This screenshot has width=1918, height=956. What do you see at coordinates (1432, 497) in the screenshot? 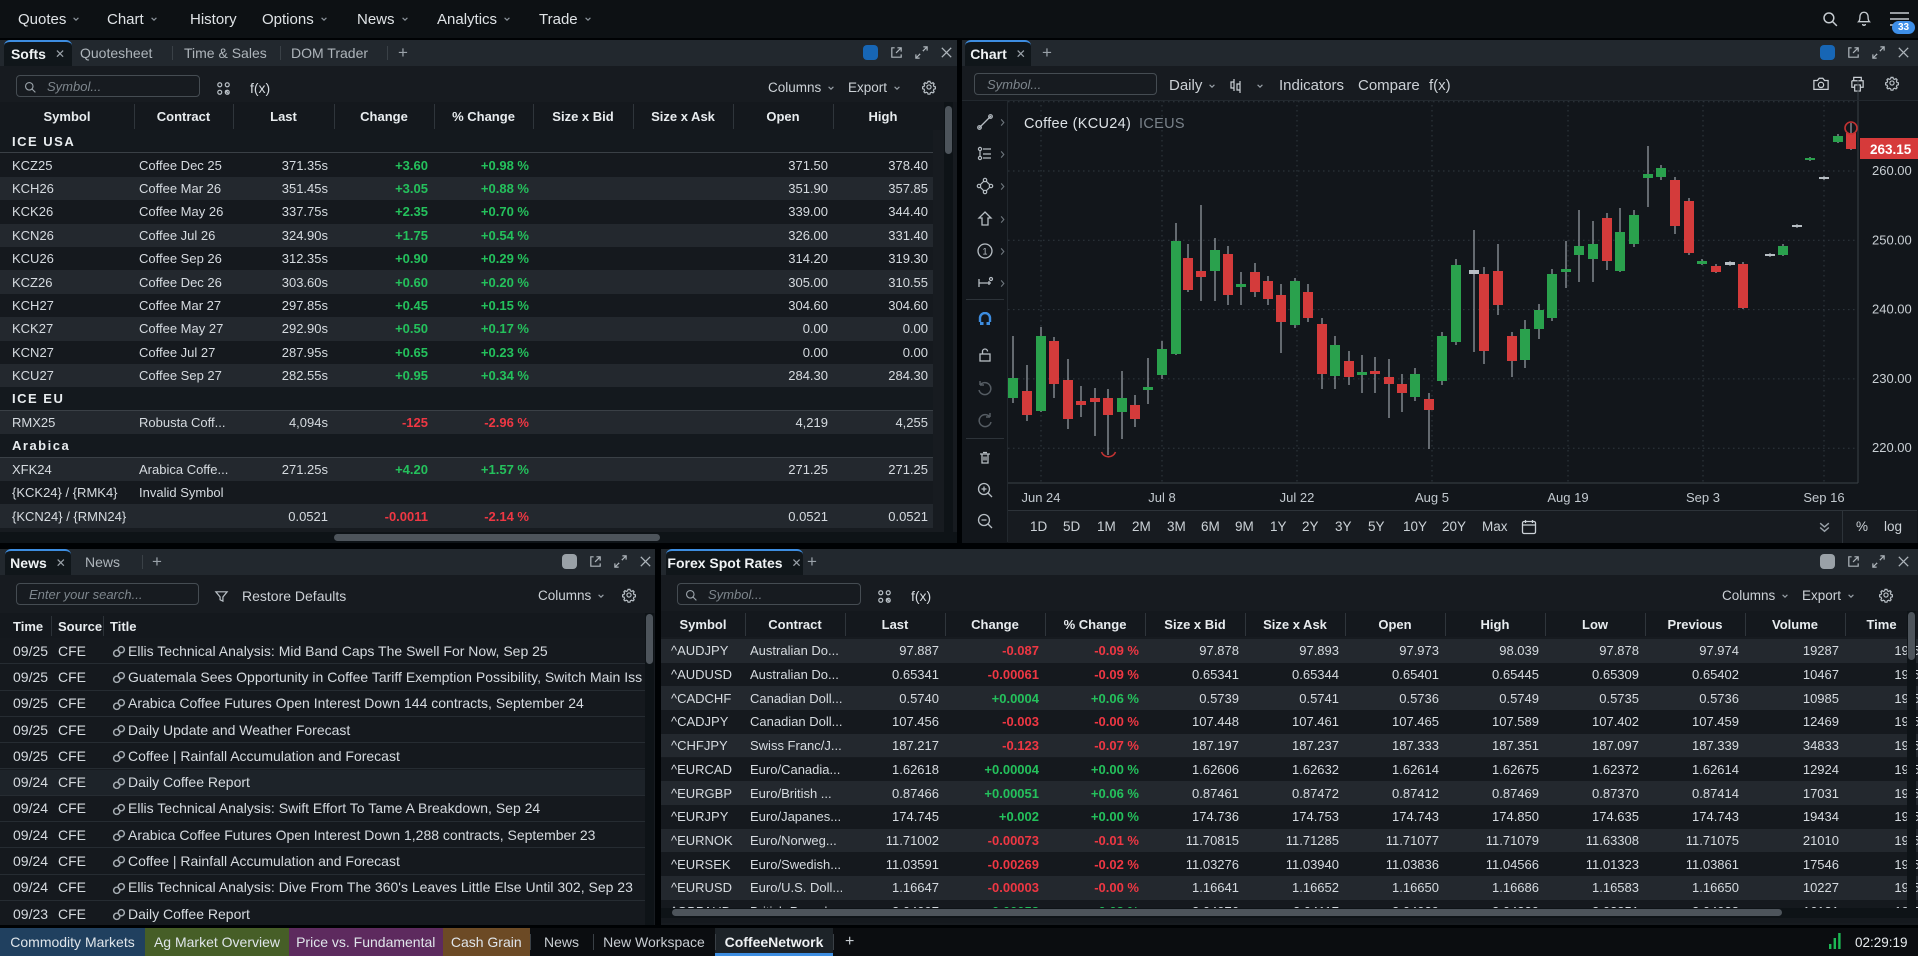
I see `svg-text: Aug 5` at bounding box center [1432, 497].